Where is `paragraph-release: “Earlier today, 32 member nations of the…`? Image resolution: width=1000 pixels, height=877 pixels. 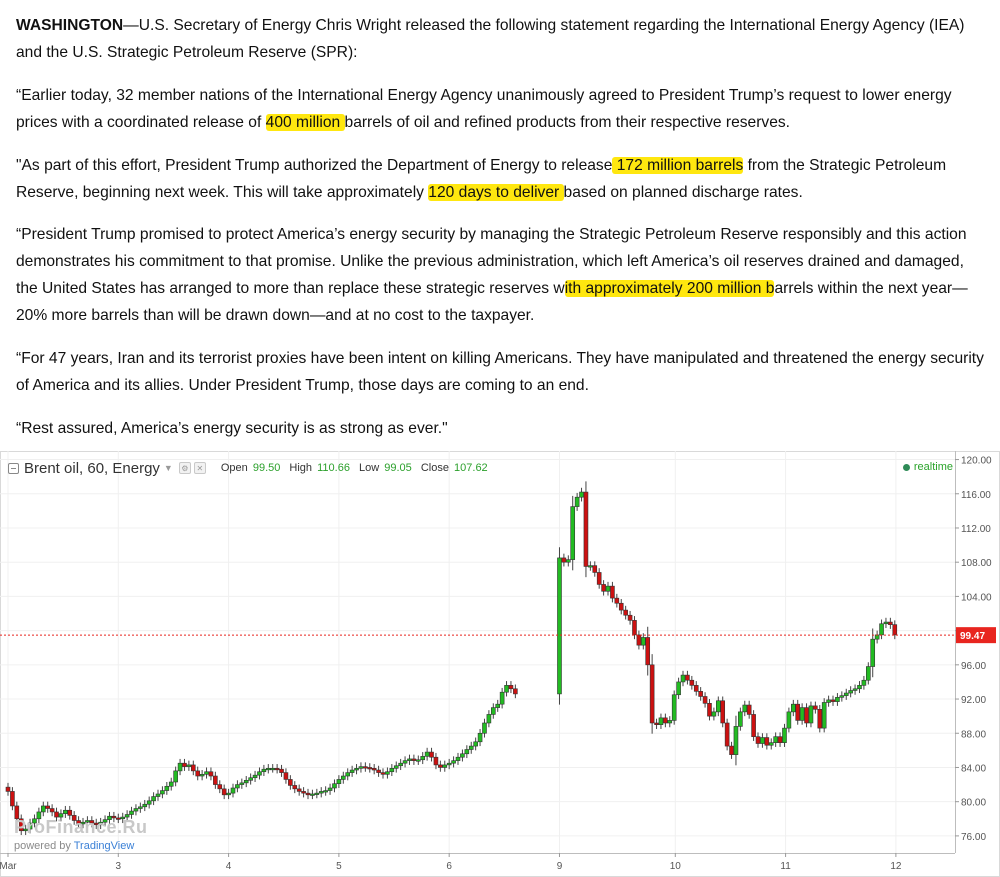
paragraph-release: “Earlier today, 32 member nations of the… is located at coordinates (500, 109).